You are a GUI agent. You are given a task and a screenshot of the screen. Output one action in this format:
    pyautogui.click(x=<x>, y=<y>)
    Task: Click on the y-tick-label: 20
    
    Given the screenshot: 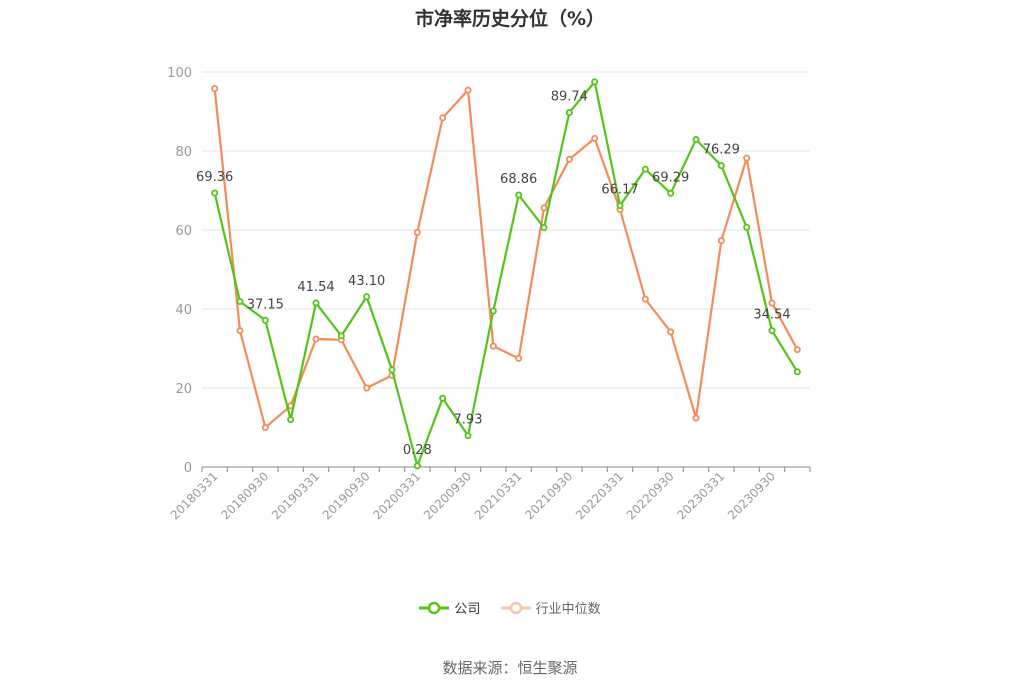 What is the action you would take?
    pyautogui.click(x=183, y=389)
    